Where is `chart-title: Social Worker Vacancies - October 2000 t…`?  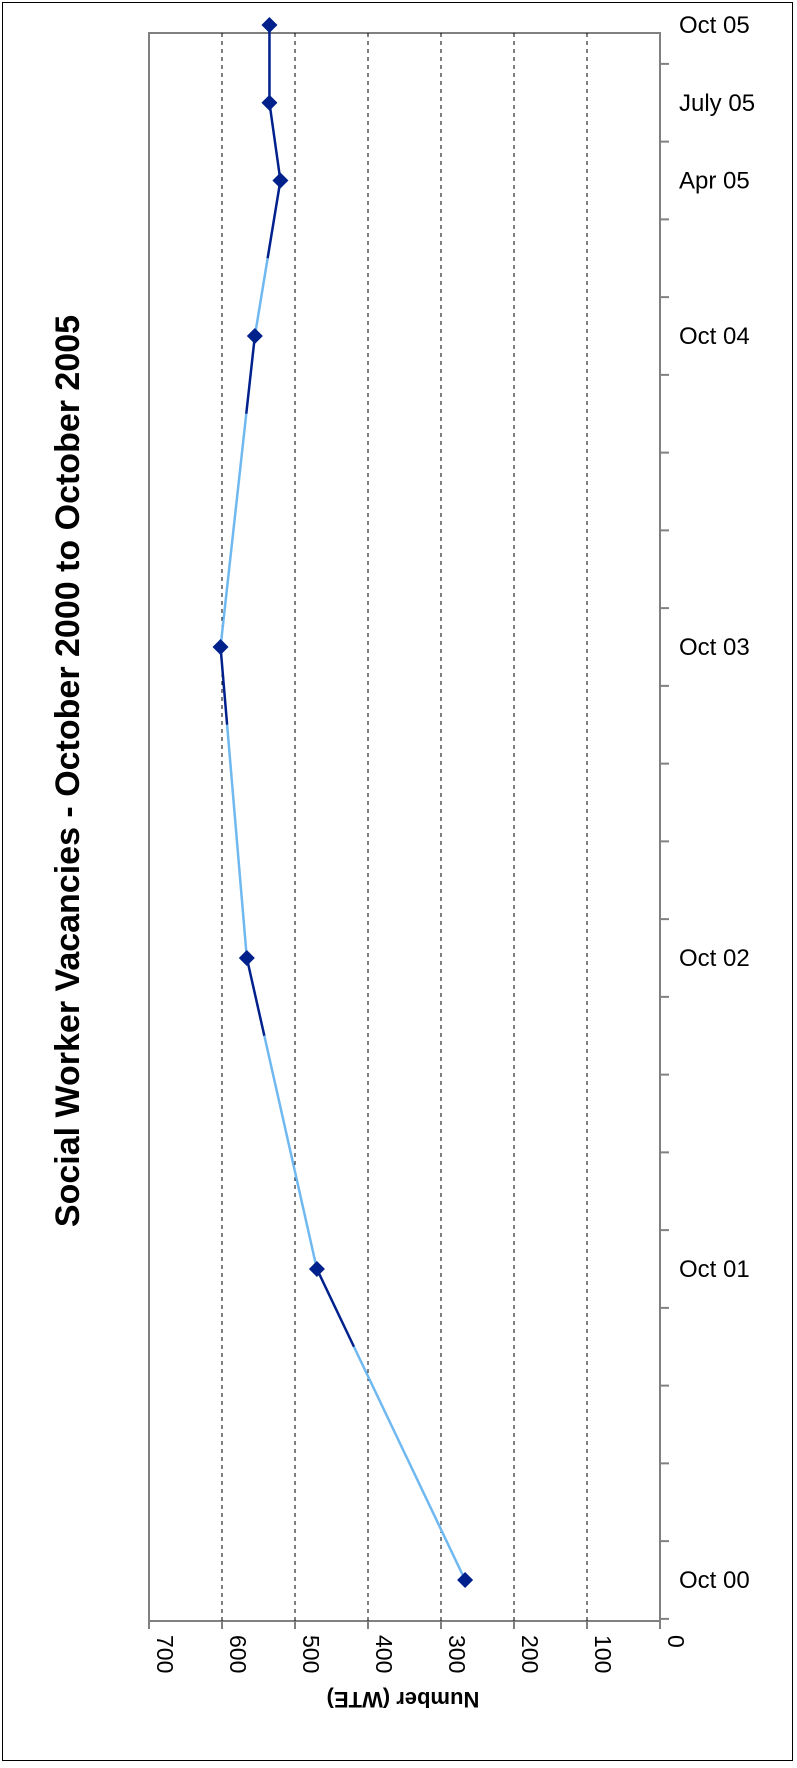
chart-title: Social Worker Vacancies - October 2000 t… is located at coordinates (68, 771).